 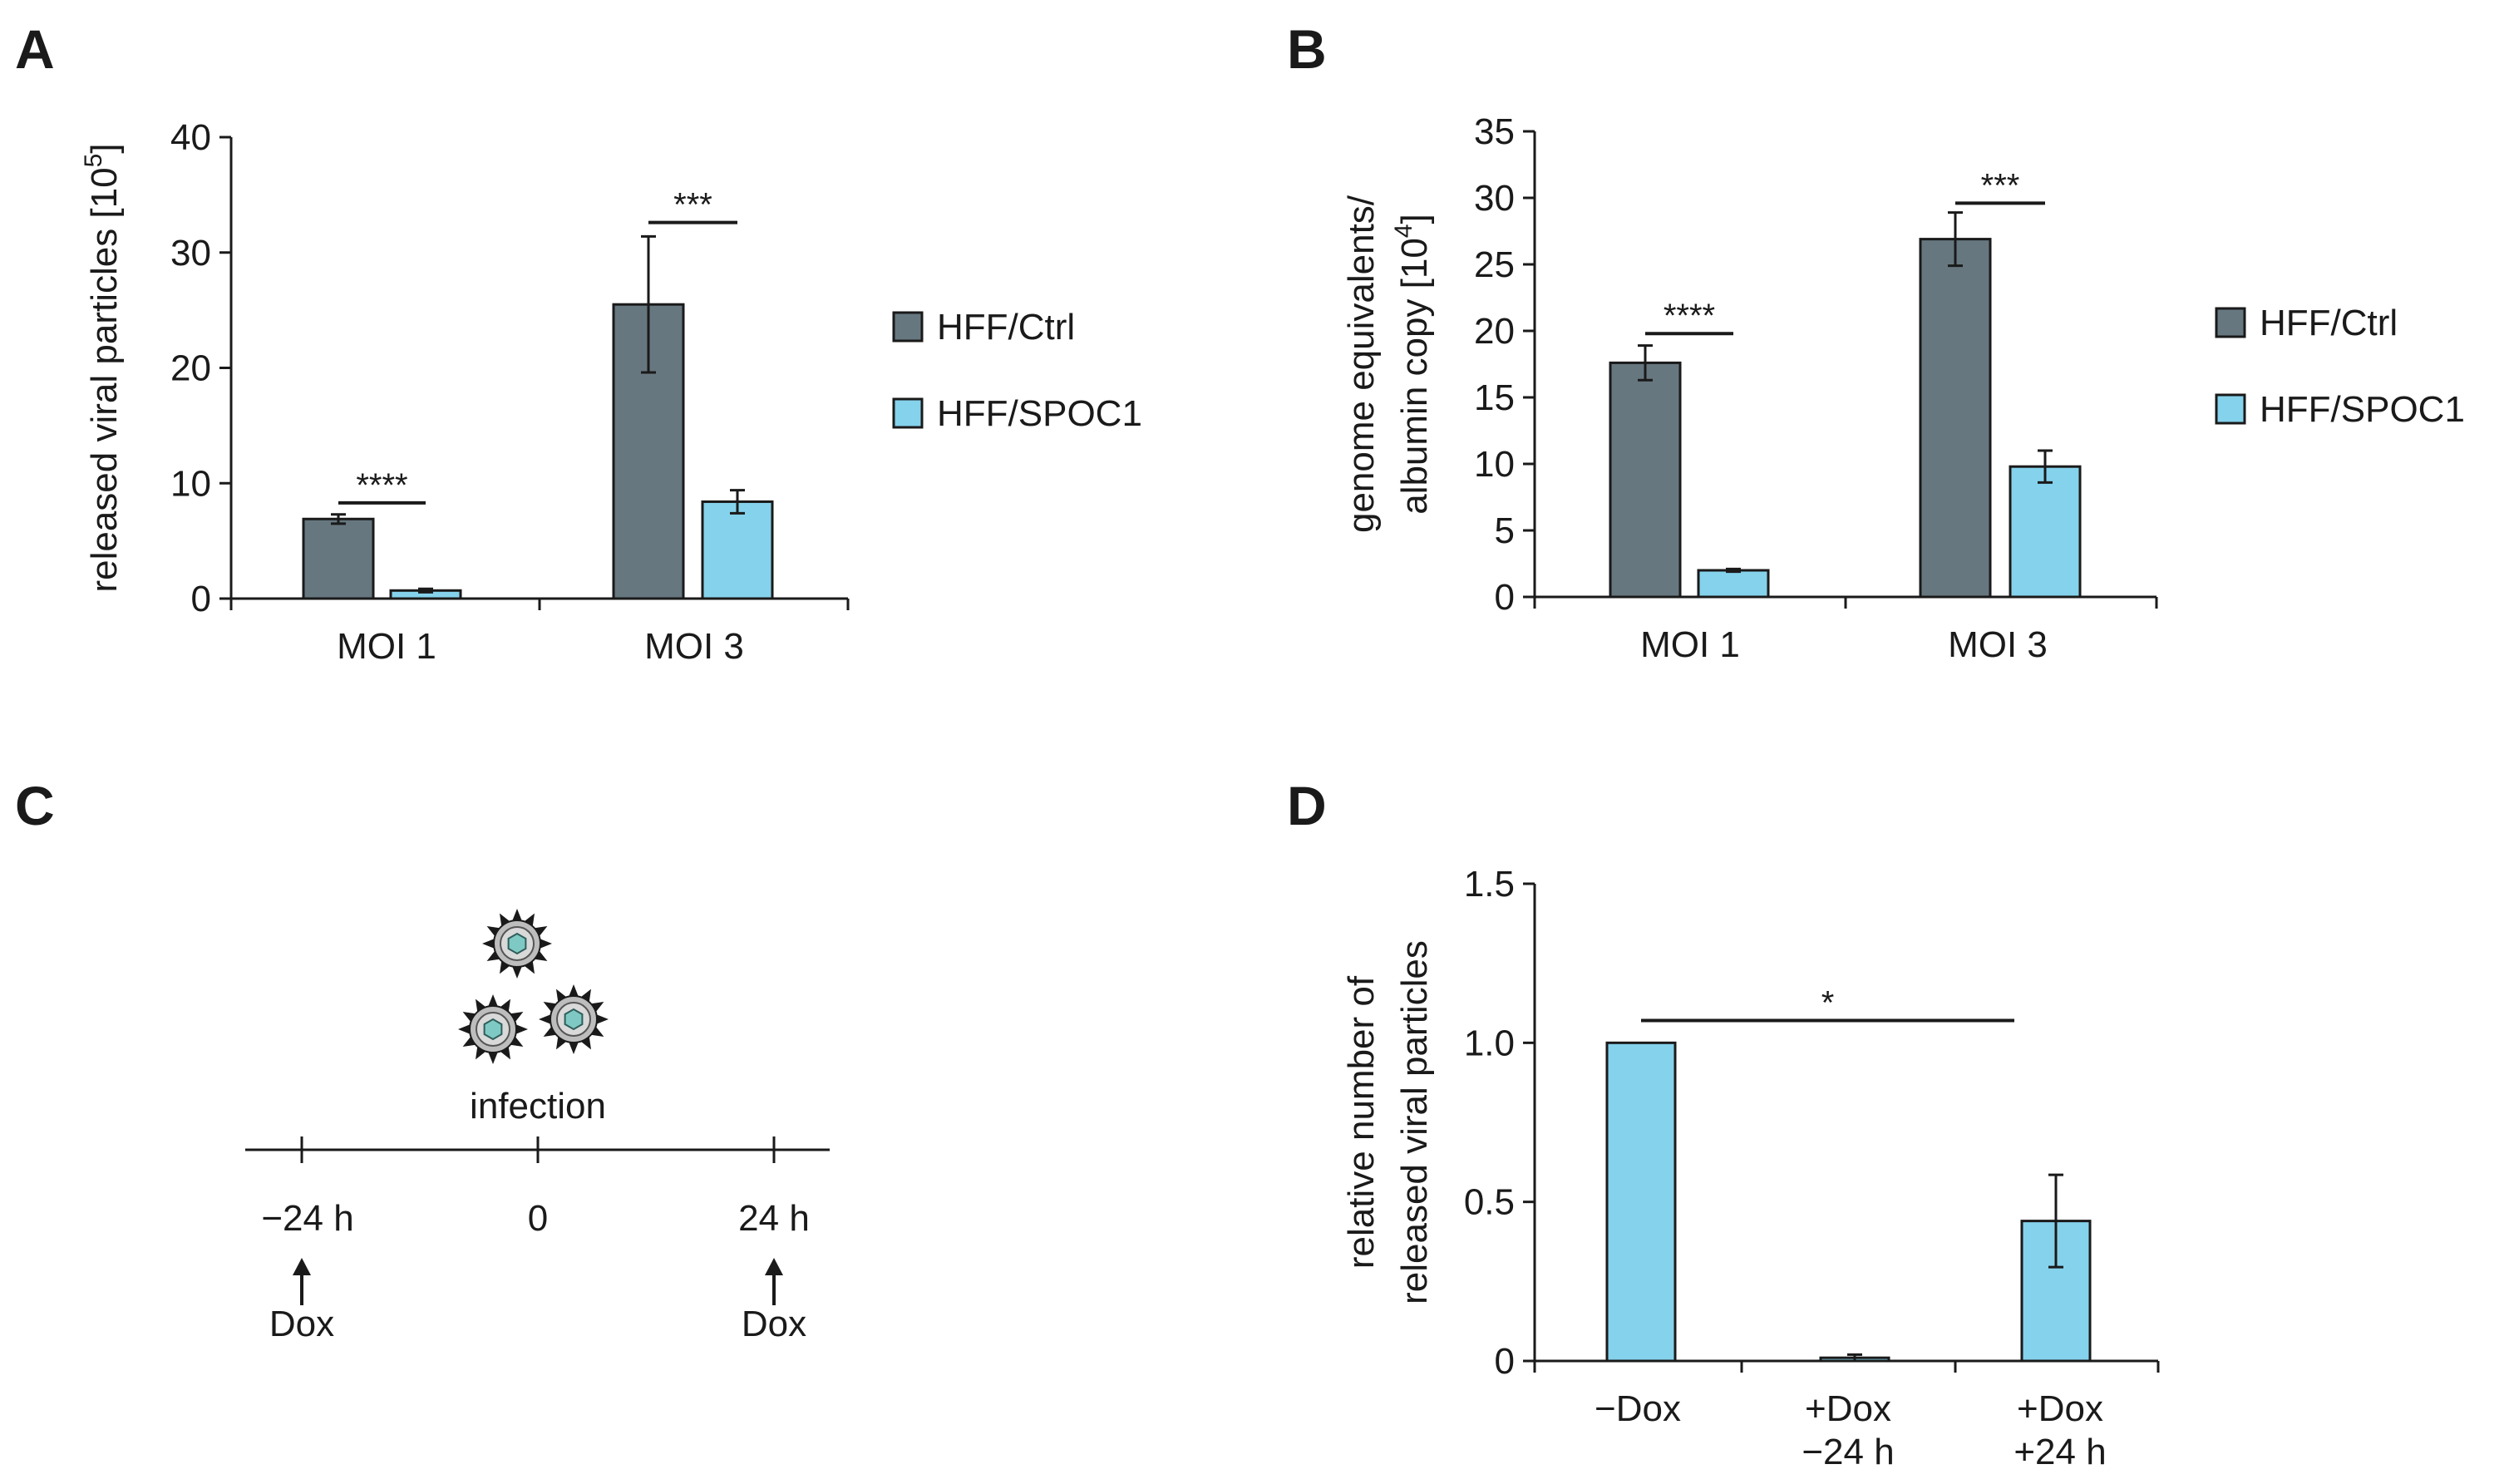 I want to click on y-tick-label: 40, so click(x=190, y=137).